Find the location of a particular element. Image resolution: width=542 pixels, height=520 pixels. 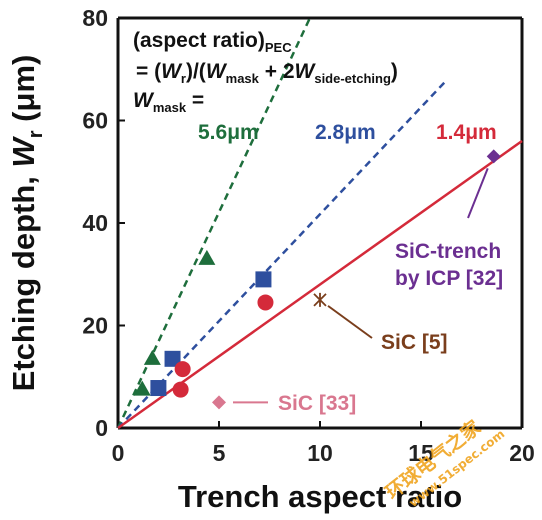

annotation-sic33: SiC [33] is located at coordinates (317, 403).